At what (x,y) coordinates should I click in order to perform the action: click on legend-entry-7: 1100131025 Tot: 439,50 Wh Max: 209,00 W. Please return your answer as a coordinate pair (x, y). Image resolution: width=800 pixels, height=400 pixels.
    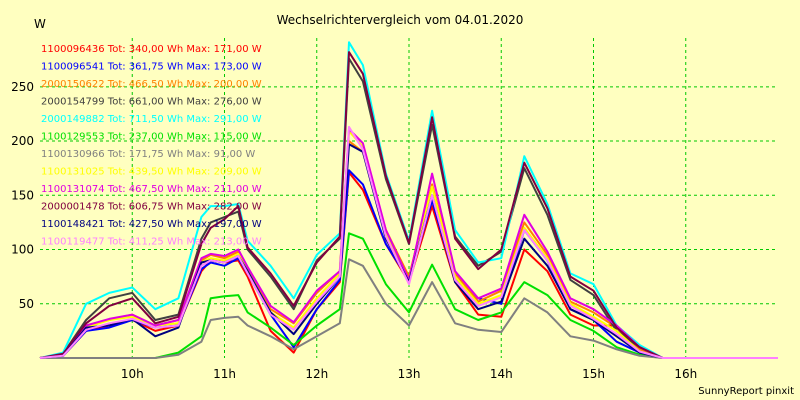
    Looking at the image, I should click on (151, 172).